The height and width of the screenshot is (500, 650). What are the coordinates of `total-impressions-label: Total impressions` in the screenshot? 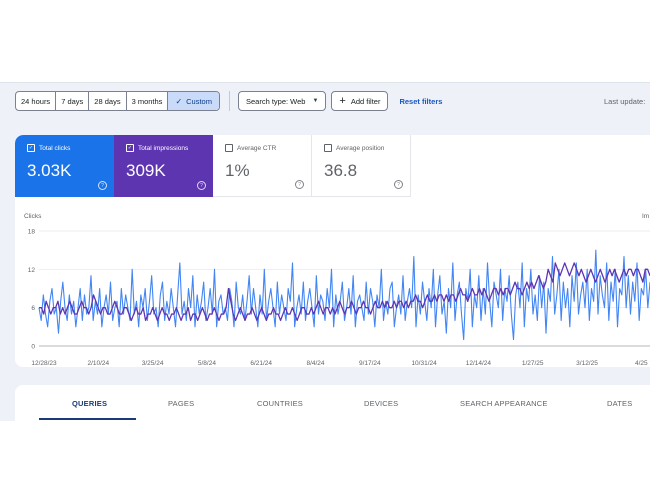 It's located at (163, 148).